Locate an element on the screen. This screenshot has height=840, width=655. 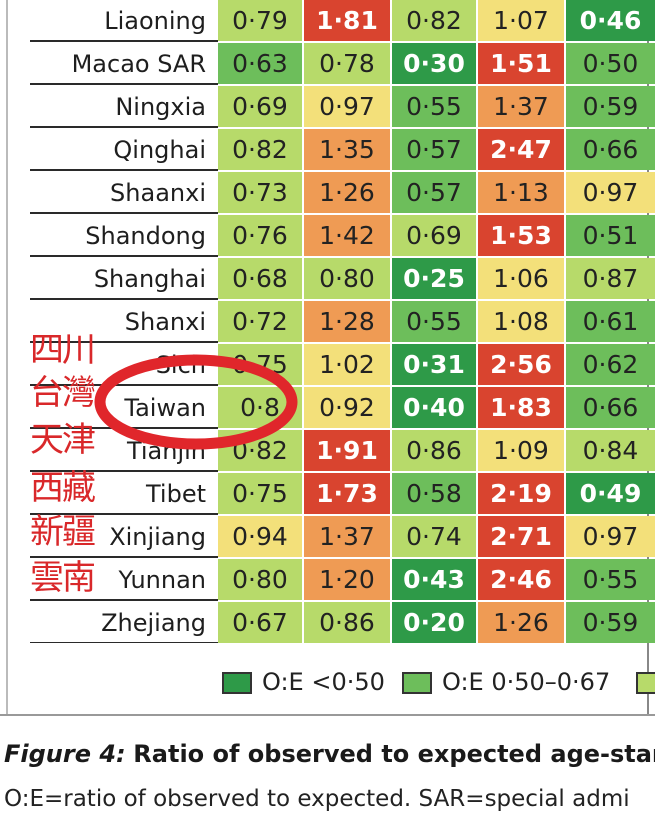
annotation-hanzi-yunnan: 雲南 is located at coordinates (63, 578).